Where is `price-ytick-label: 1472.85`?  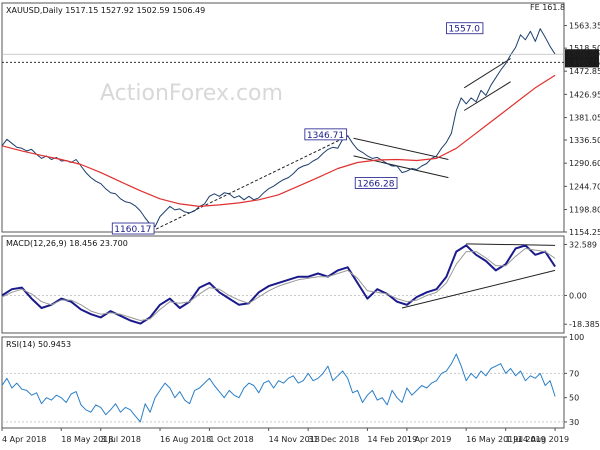 price-ytick-label: 1472.85 is located at coordinates (584, 71).